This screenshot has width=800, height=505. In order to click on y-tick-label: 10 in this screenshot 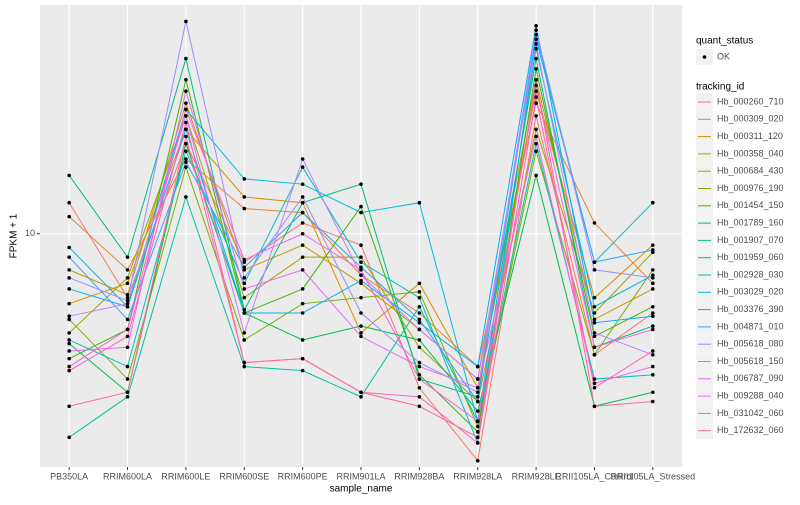, I will do `click(30, 233)`.